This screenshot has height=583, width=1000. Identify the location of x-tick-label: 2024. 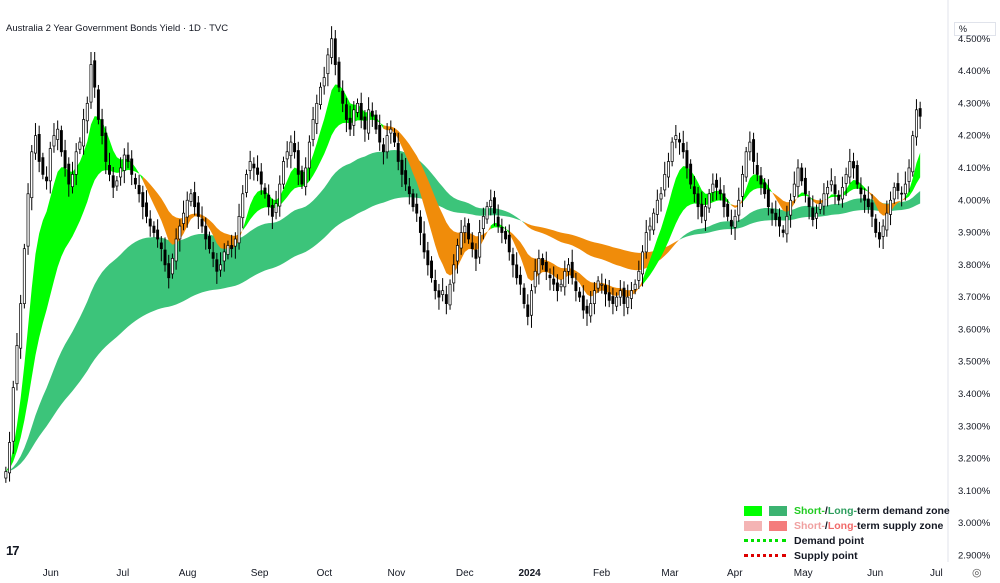
(529, 573).